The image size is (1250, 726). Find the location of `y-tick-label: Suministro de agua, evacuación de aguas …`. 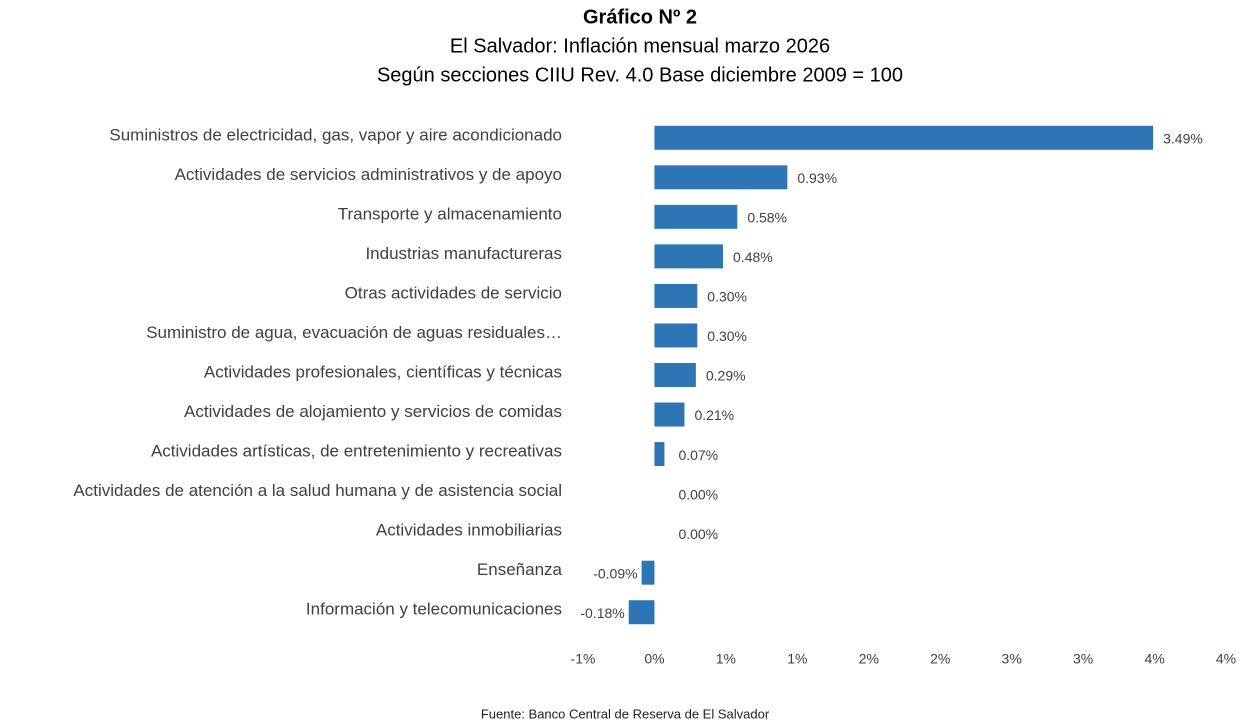

y-tick-label: Suministro de agua, evacuación de aguas … is located at coordinates (354, 332).